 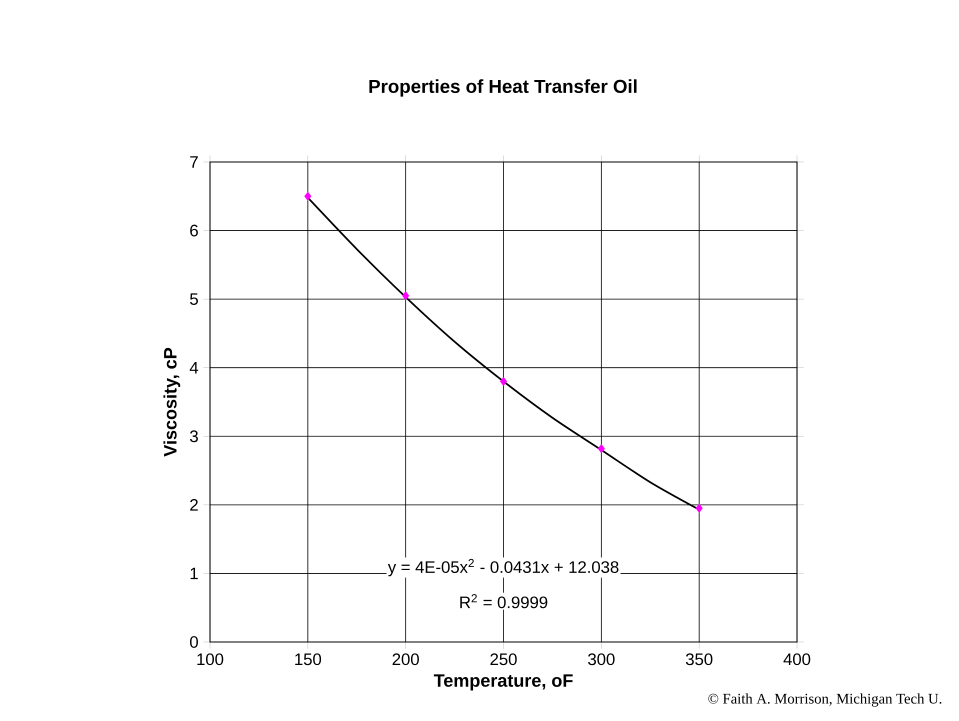 I want to click on x-tick-label: 200, so click(x=405, y=659).